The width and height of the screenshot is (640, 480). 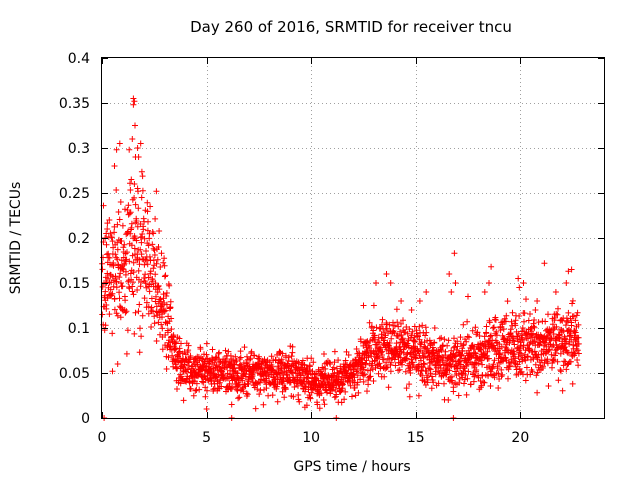 What do you see at coordinates (79, 149) in the screenshot?
I see `y-tick-label: 0.3` at bounding box center [79, 149].